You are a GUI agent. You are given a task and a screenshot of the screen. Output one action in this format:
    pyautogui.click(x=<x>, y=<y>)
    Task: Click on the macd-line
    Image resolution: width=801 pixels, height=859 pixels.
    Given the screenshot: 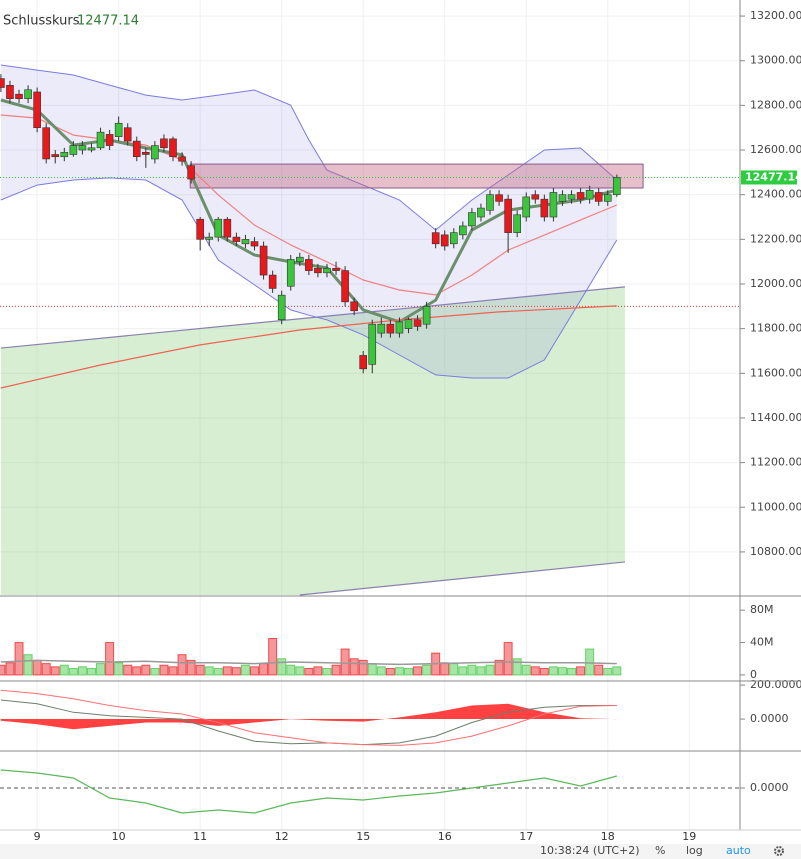 What is the action you would take?
    pyautogui.click(x=308, y=722)
    